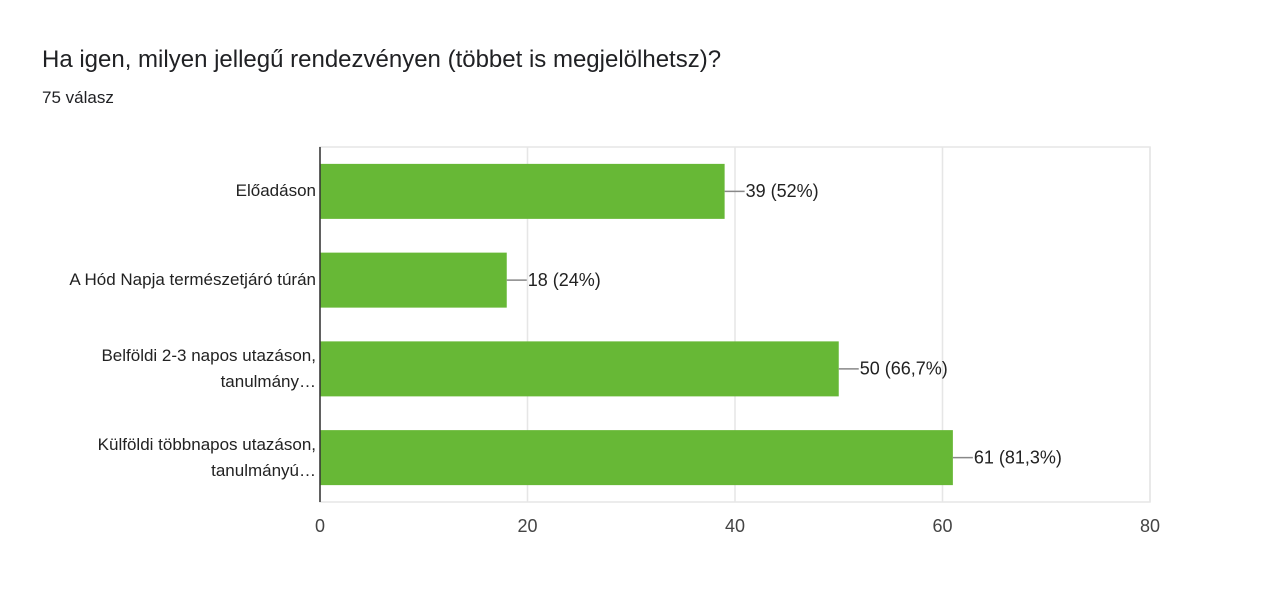 The image size is (1280, 608). What do you see at coordinates (782, 191) in the screenshot?
I see `data-label: 39 (52%)` at bounding box center [782, 191].